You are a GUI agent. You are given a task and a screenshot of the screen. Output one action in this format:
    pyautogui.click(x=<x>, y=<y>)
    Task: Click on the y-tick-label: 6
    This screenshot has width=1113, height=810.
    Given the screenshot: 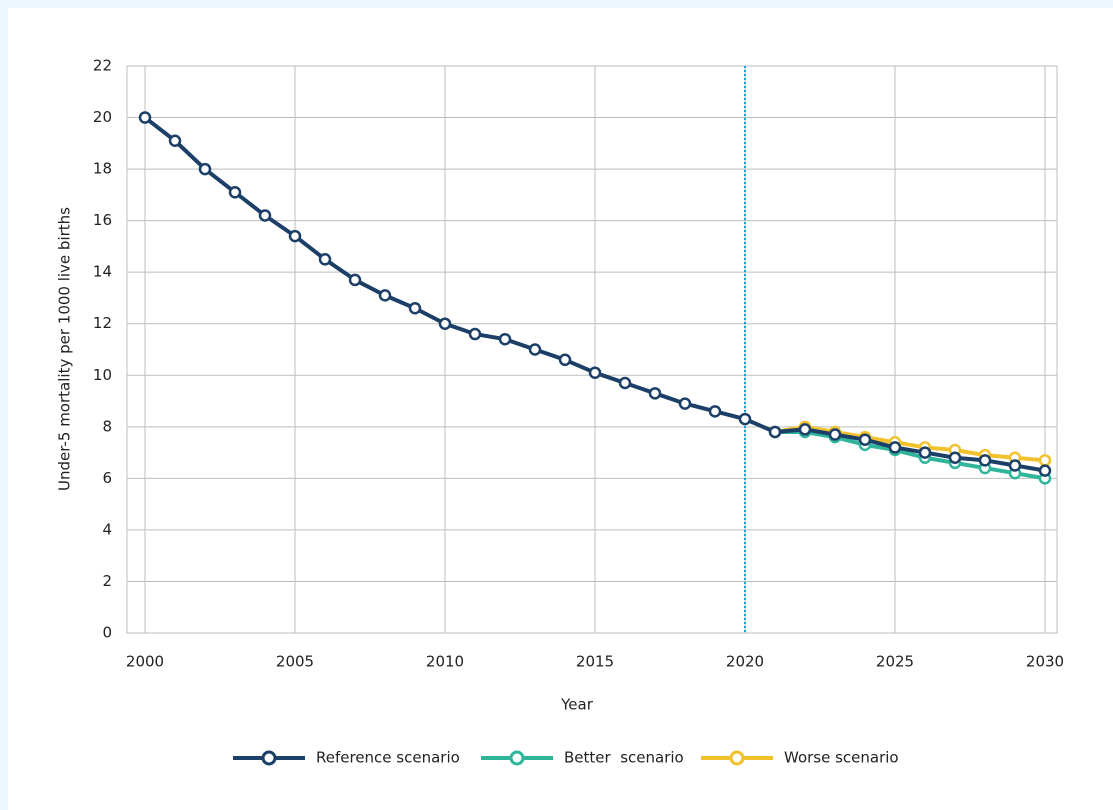 What is the action you would take?
    pyautogui.click(x=107, y=478)
    